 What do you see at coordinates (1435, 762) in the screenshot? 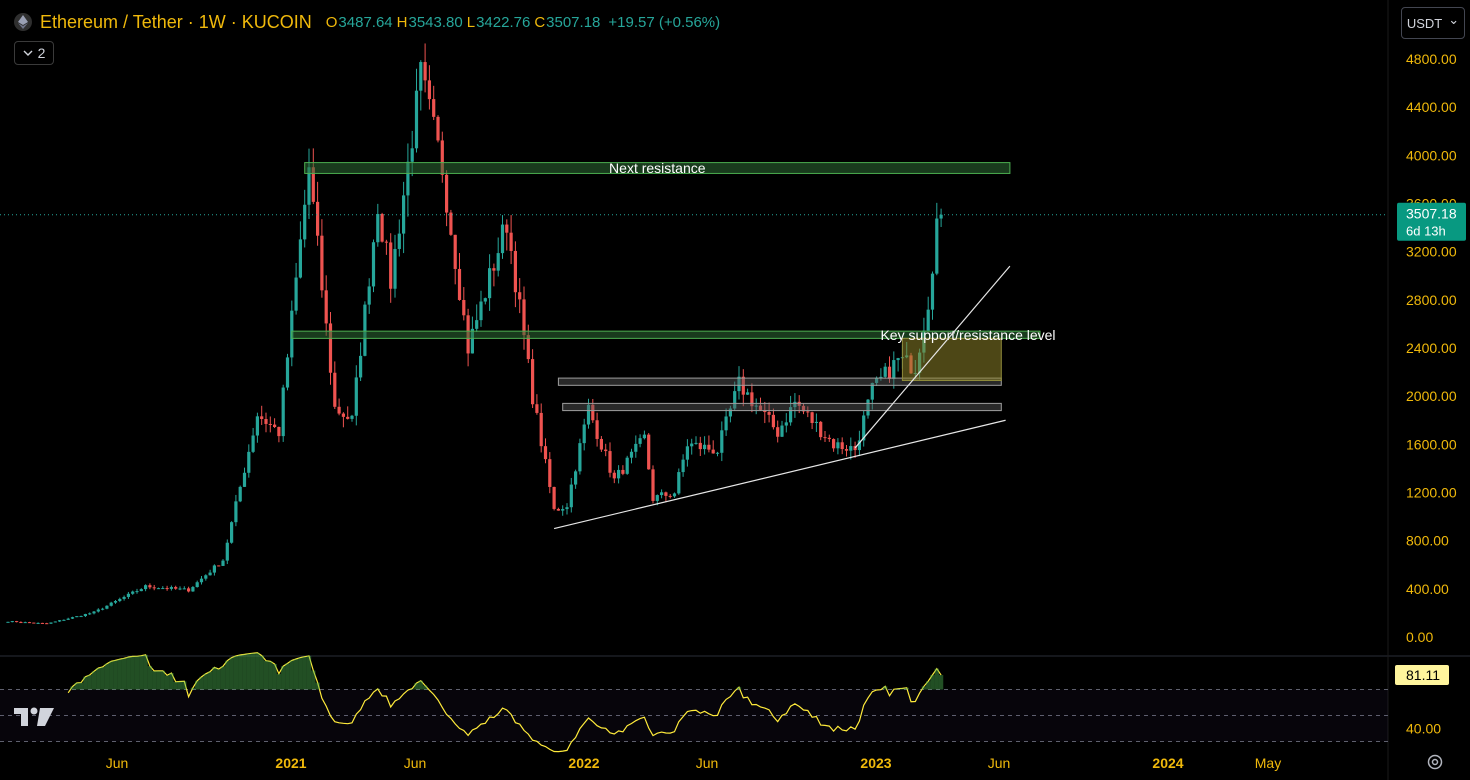
I see `settings-icon` at bounding box center [1435, 762].